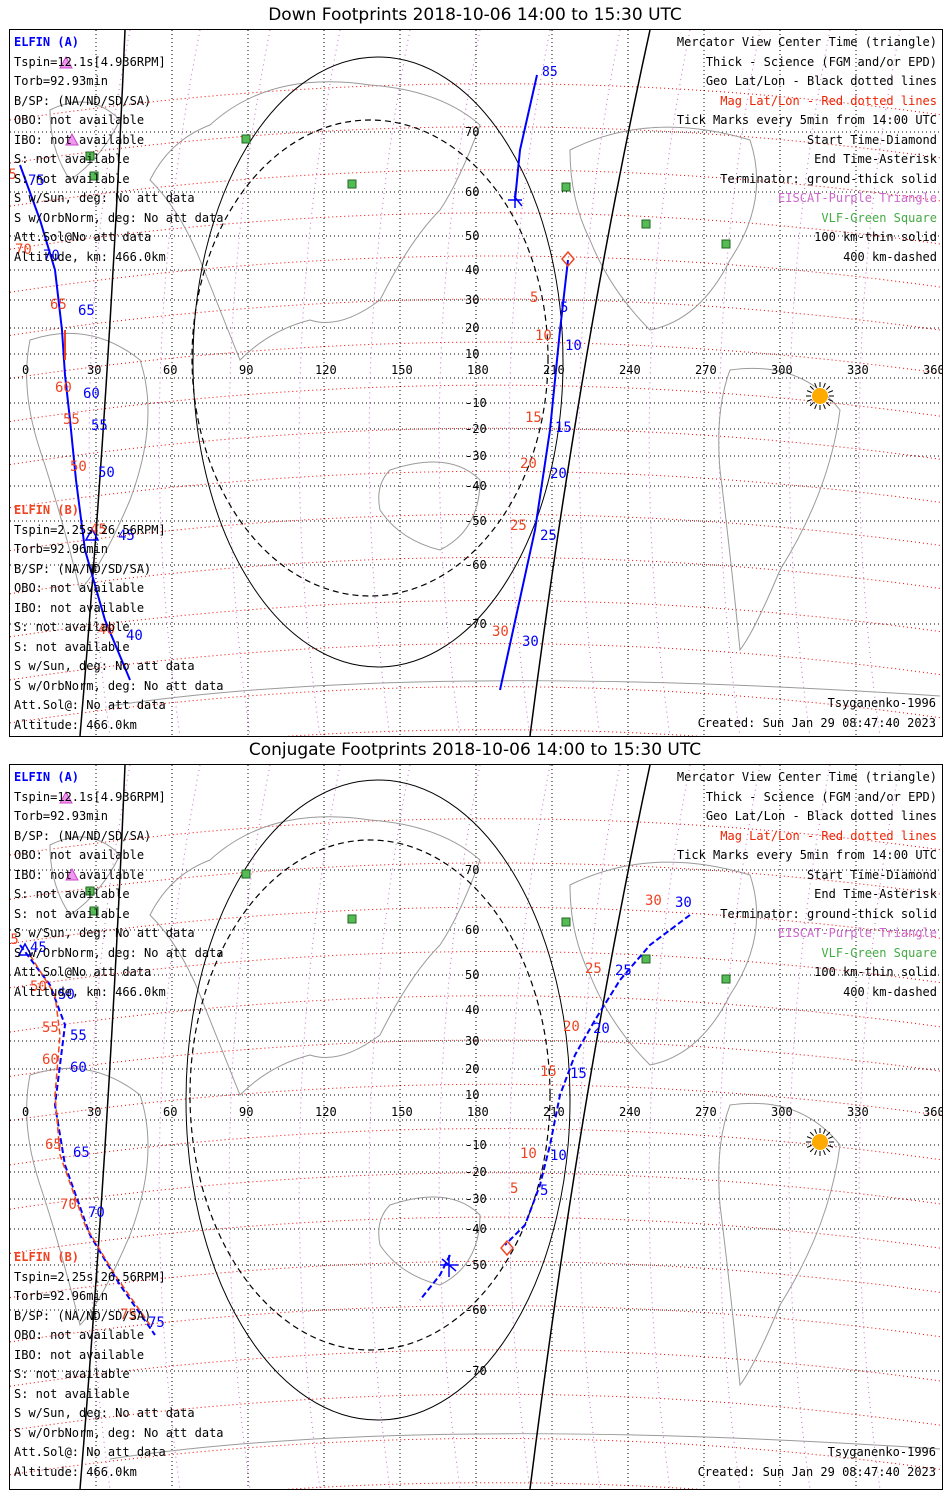 Image resolution: width=950 pixels, height=1500 pixels. What do you see at coordinates (119, 952) in the screenshot?
I see `info-line: S w/OrbNorm, deg: No att data` at bounding box center [119, 952].